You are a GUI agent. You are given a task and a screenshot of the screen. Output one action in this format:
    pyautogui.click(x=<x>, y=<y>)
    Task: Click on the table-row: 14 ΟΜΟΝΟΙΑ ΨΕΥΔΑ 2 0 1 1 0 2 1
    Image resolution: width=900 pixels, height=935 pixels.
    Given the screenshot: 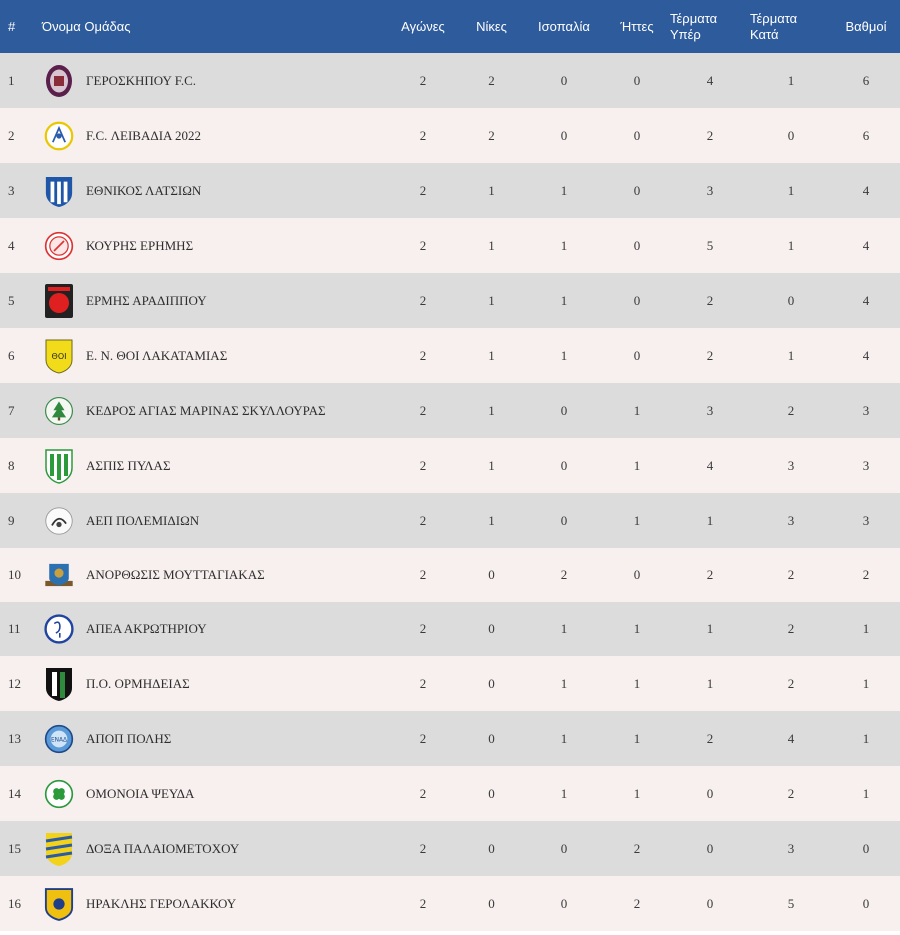 What is the action you would take?
    pyautogui.click(x=450, y=793)
    